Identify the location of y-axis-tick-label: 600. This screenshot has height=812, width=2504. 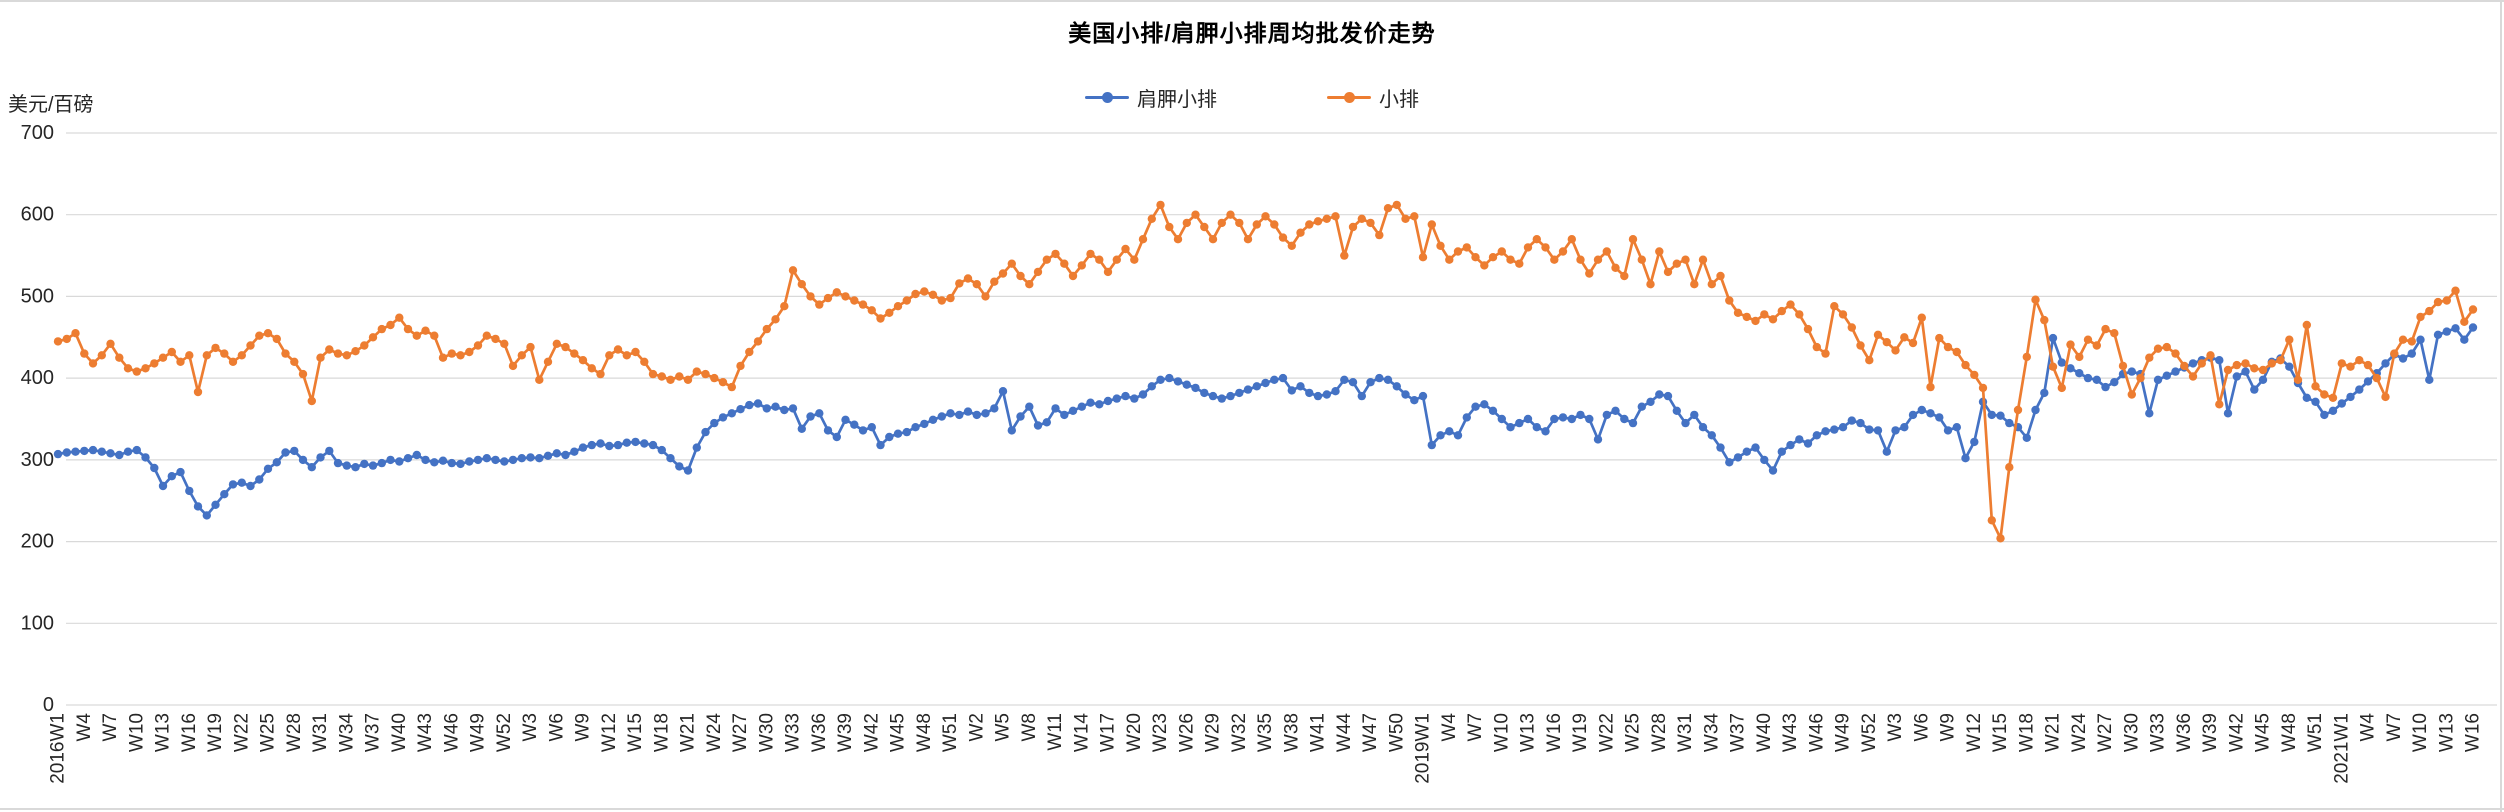
(37, 215).